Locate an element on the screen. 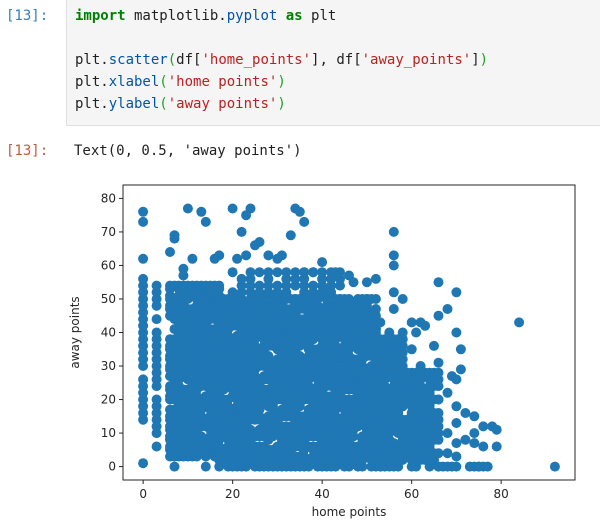  input-prompt: [13]: is located at coordinates (27, 16).